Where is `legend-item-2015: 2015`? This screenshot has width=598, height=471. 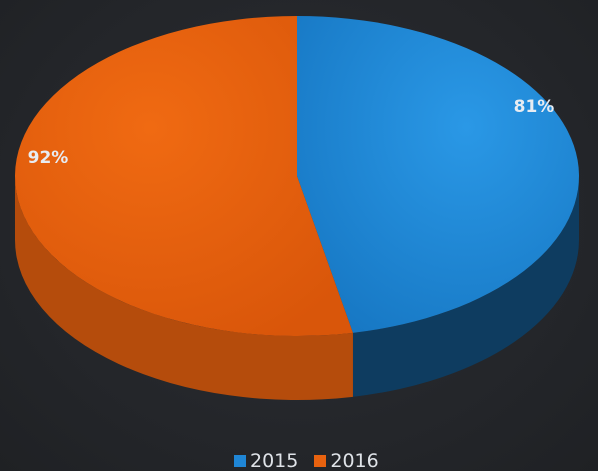
legend-item-2015: 2015 is located at coordinates (266, 461).